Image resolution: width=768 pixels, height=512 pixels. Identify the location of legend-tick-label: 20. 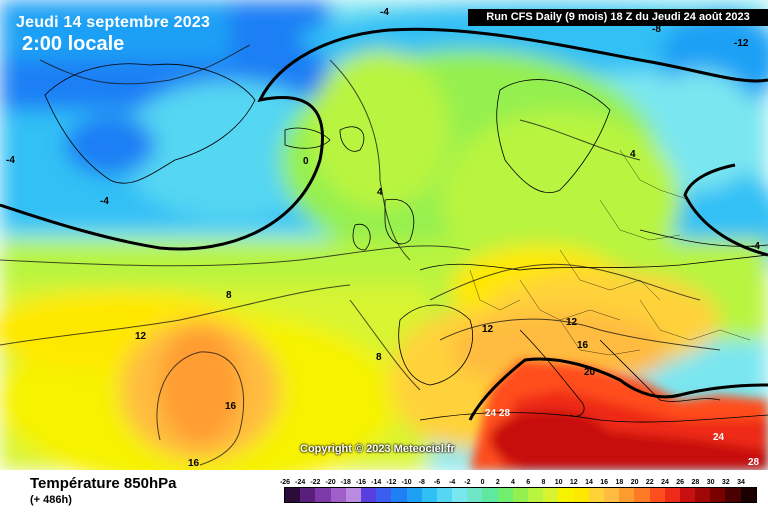
(634, 482).